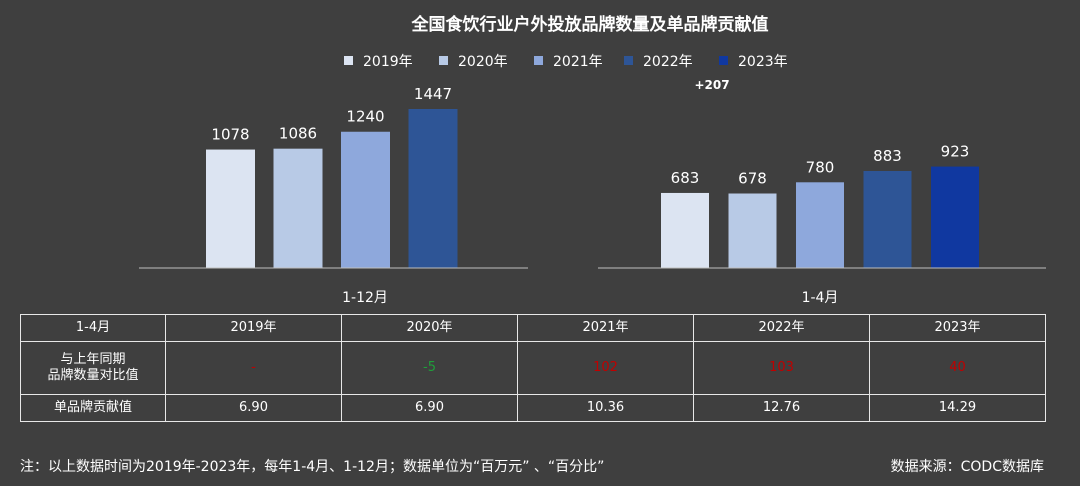  I want to click on chart-value-labels: 1078 1086 1240 1447 683 678 780 883 923, so click(590, 136).